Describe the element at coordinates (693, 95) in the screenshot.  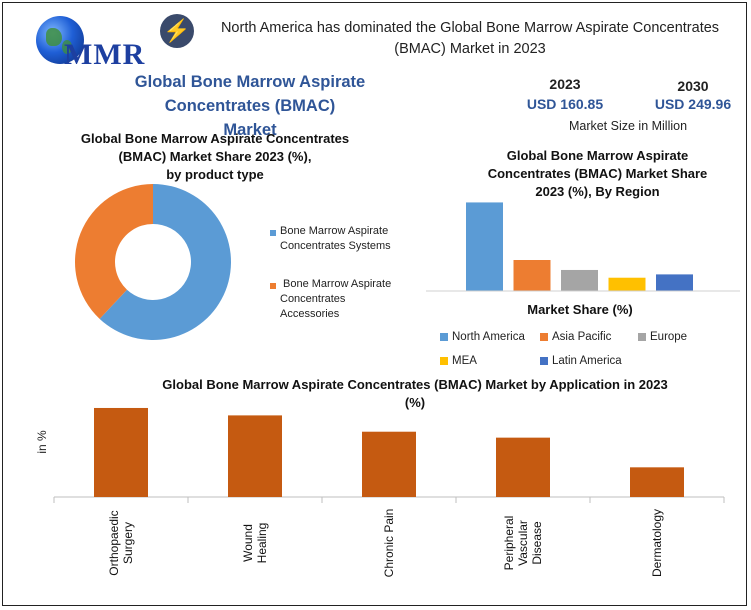
I see `stat-2030: 2030 USD 249.96` at that location.